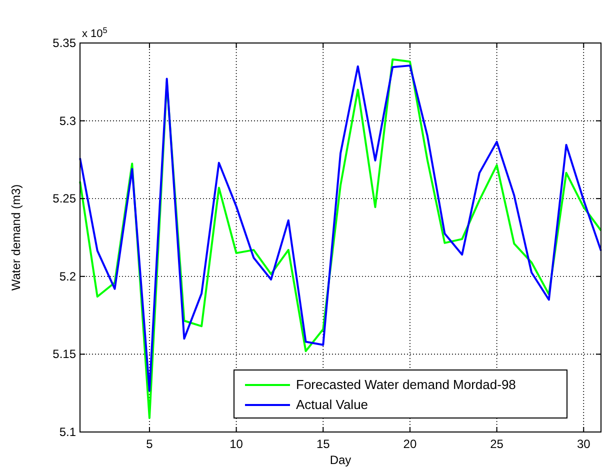 Image resolution: width=603 pixels, height=472 pixels. Describe the element at coordinates (410, 444) in the screenshot. I see `x-tick-label: 20` at that location.